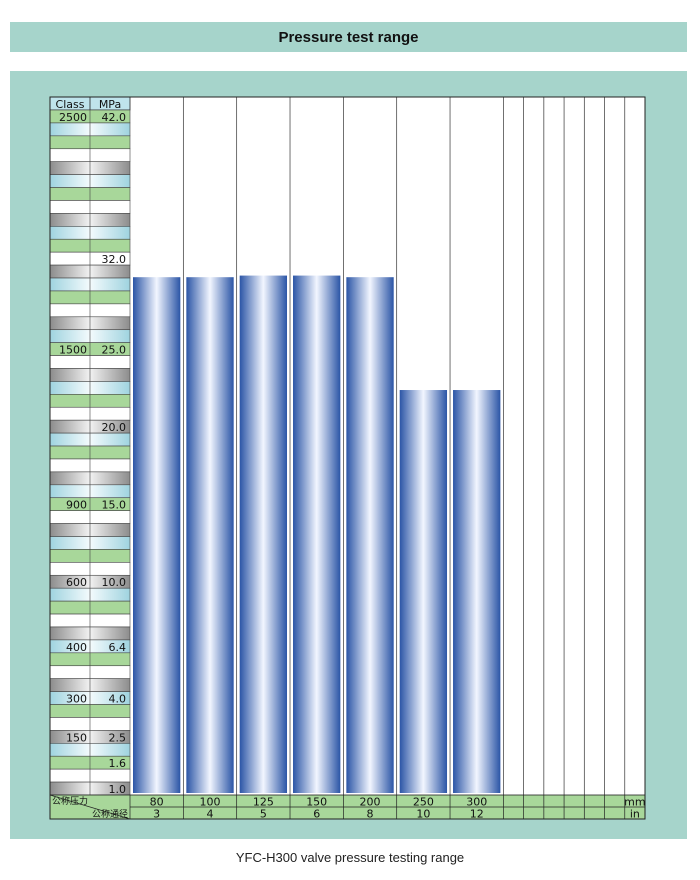 The height and width of the screenshot is (880, 700). I want to click on mpa-label: 25.0, so click(114, 350).